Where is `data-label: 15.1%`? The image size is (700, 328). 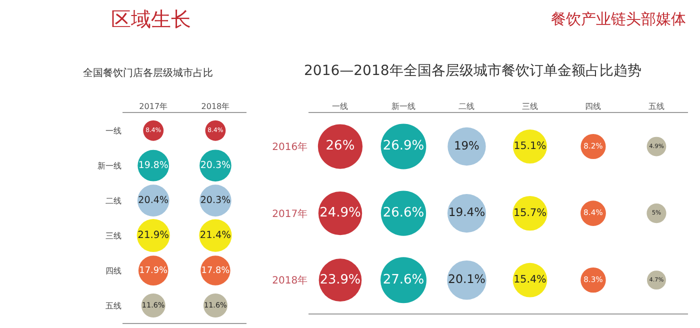
data-label: 15.1% is located at coordinates (530, 146).